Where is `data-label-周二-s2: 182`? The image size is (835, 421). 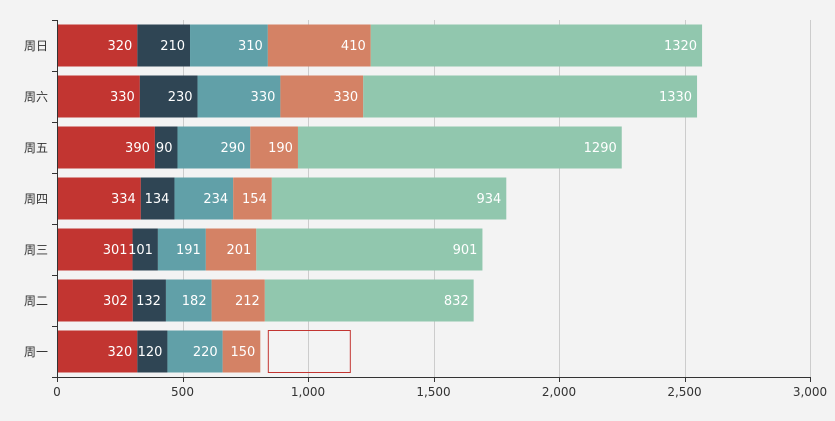 data-label-周二-s2: 182 is located at coordinates (194, 301).